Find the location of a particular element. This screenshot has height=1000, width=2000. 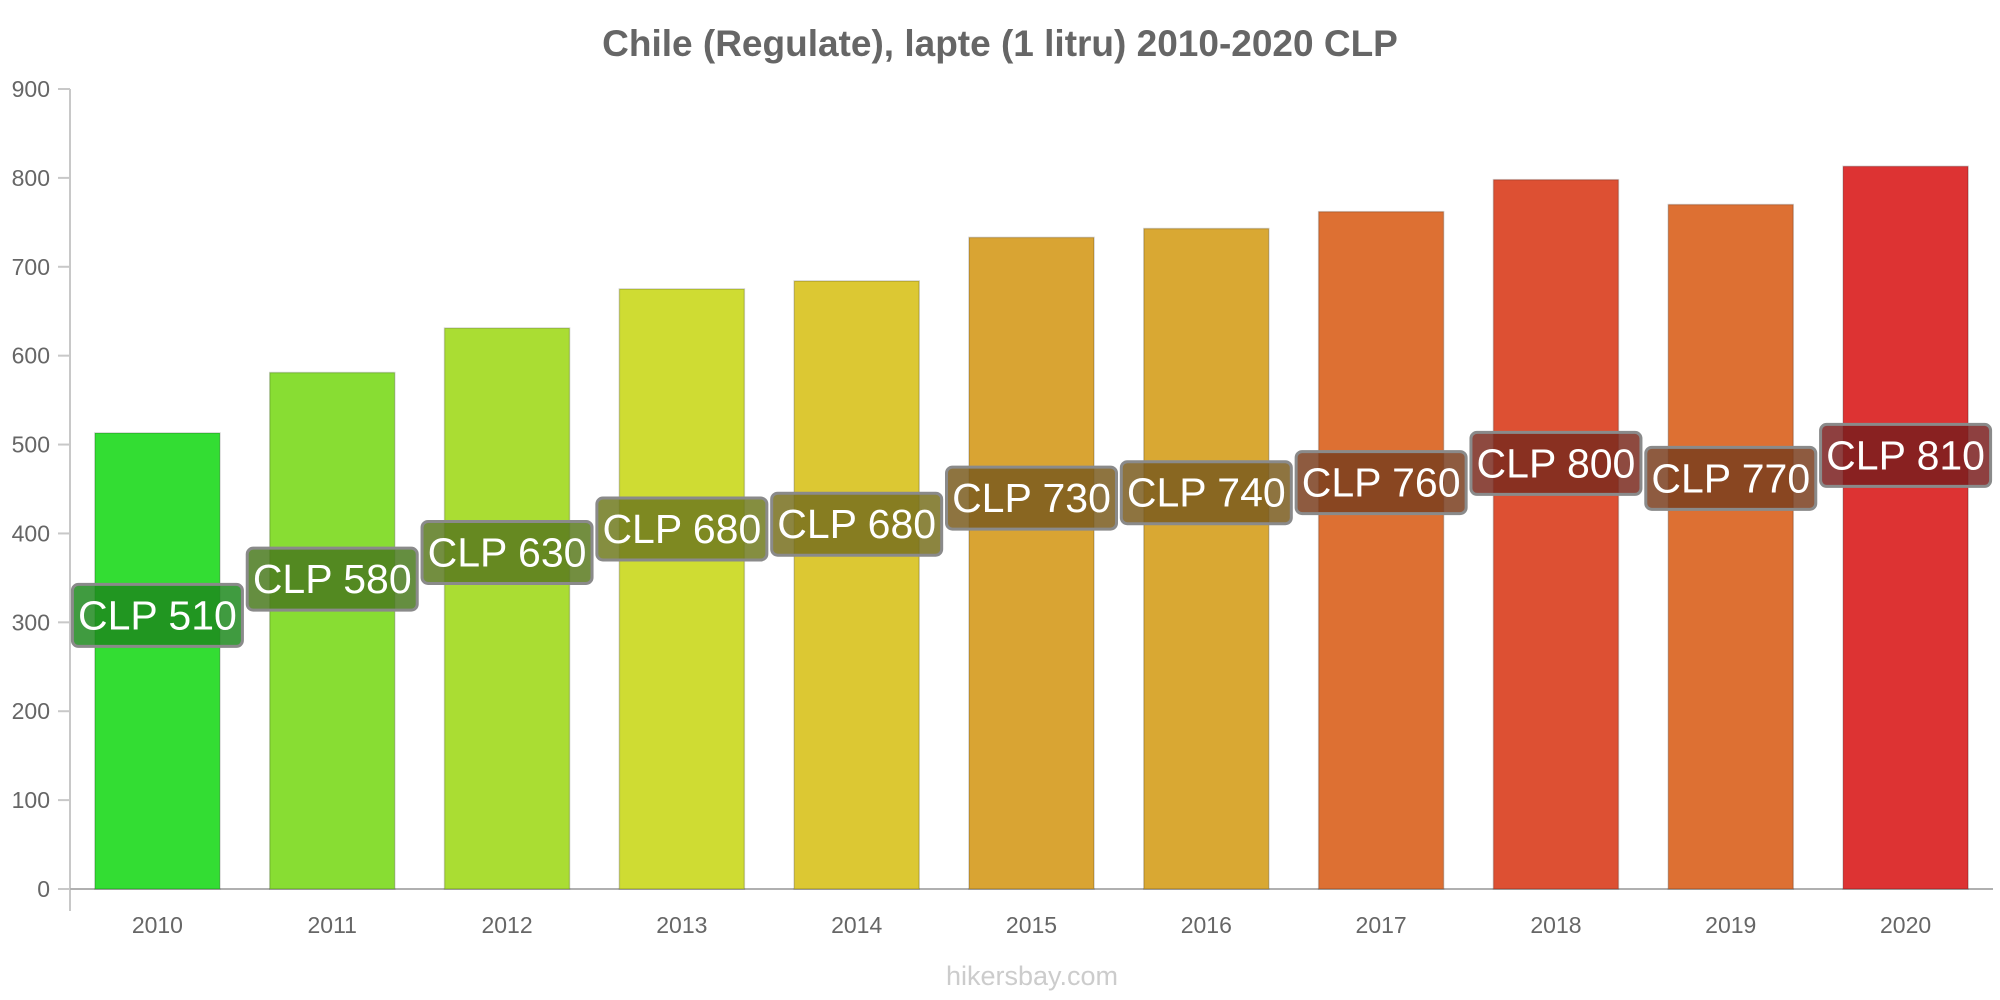

y-tick-label: 400 is located at coordinates (31, 533).